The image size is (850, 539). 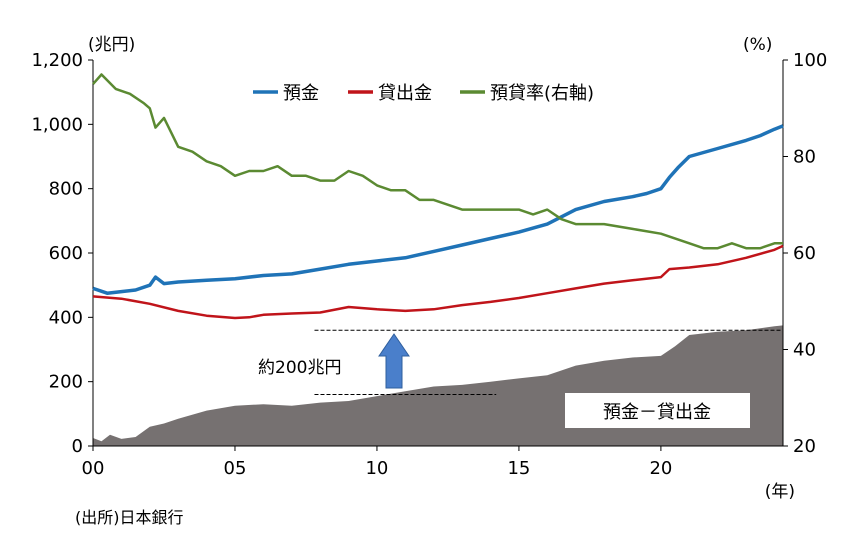 What do you see at coordinates (66, 317) in the screenshot?
I see `left-tick-label: 400` at bounding box center [66, 317].